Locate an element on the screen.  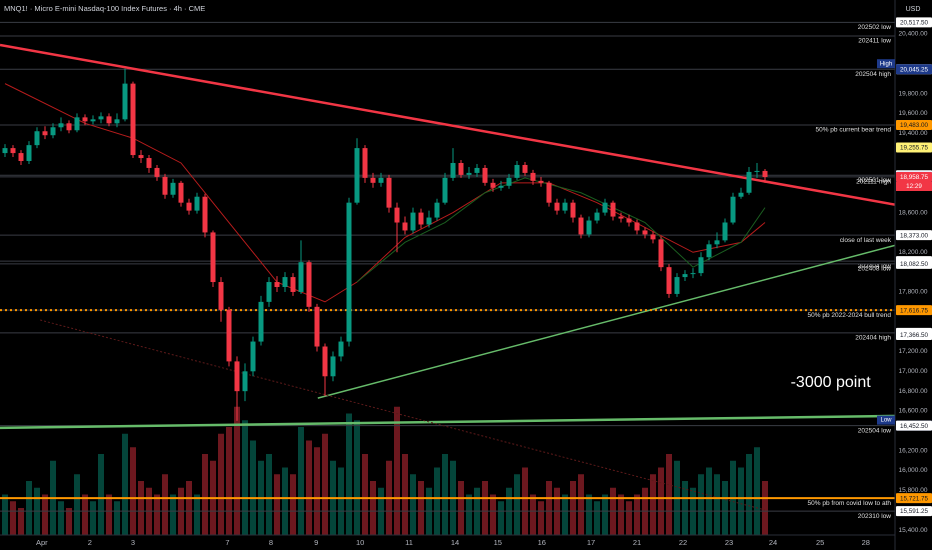
price-tag-note: High is located at coordinates (886, 64).